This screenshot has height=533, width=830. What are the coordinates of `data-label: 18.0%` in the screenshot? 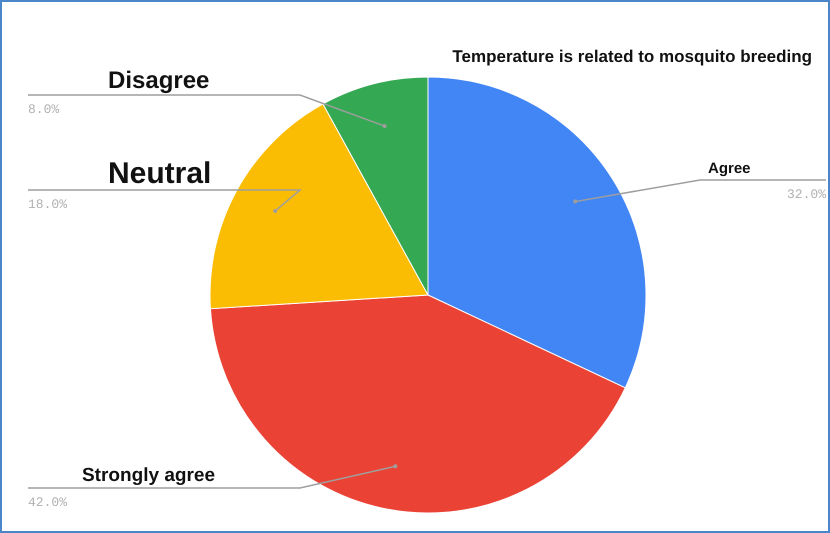 It's located at (48, 204).